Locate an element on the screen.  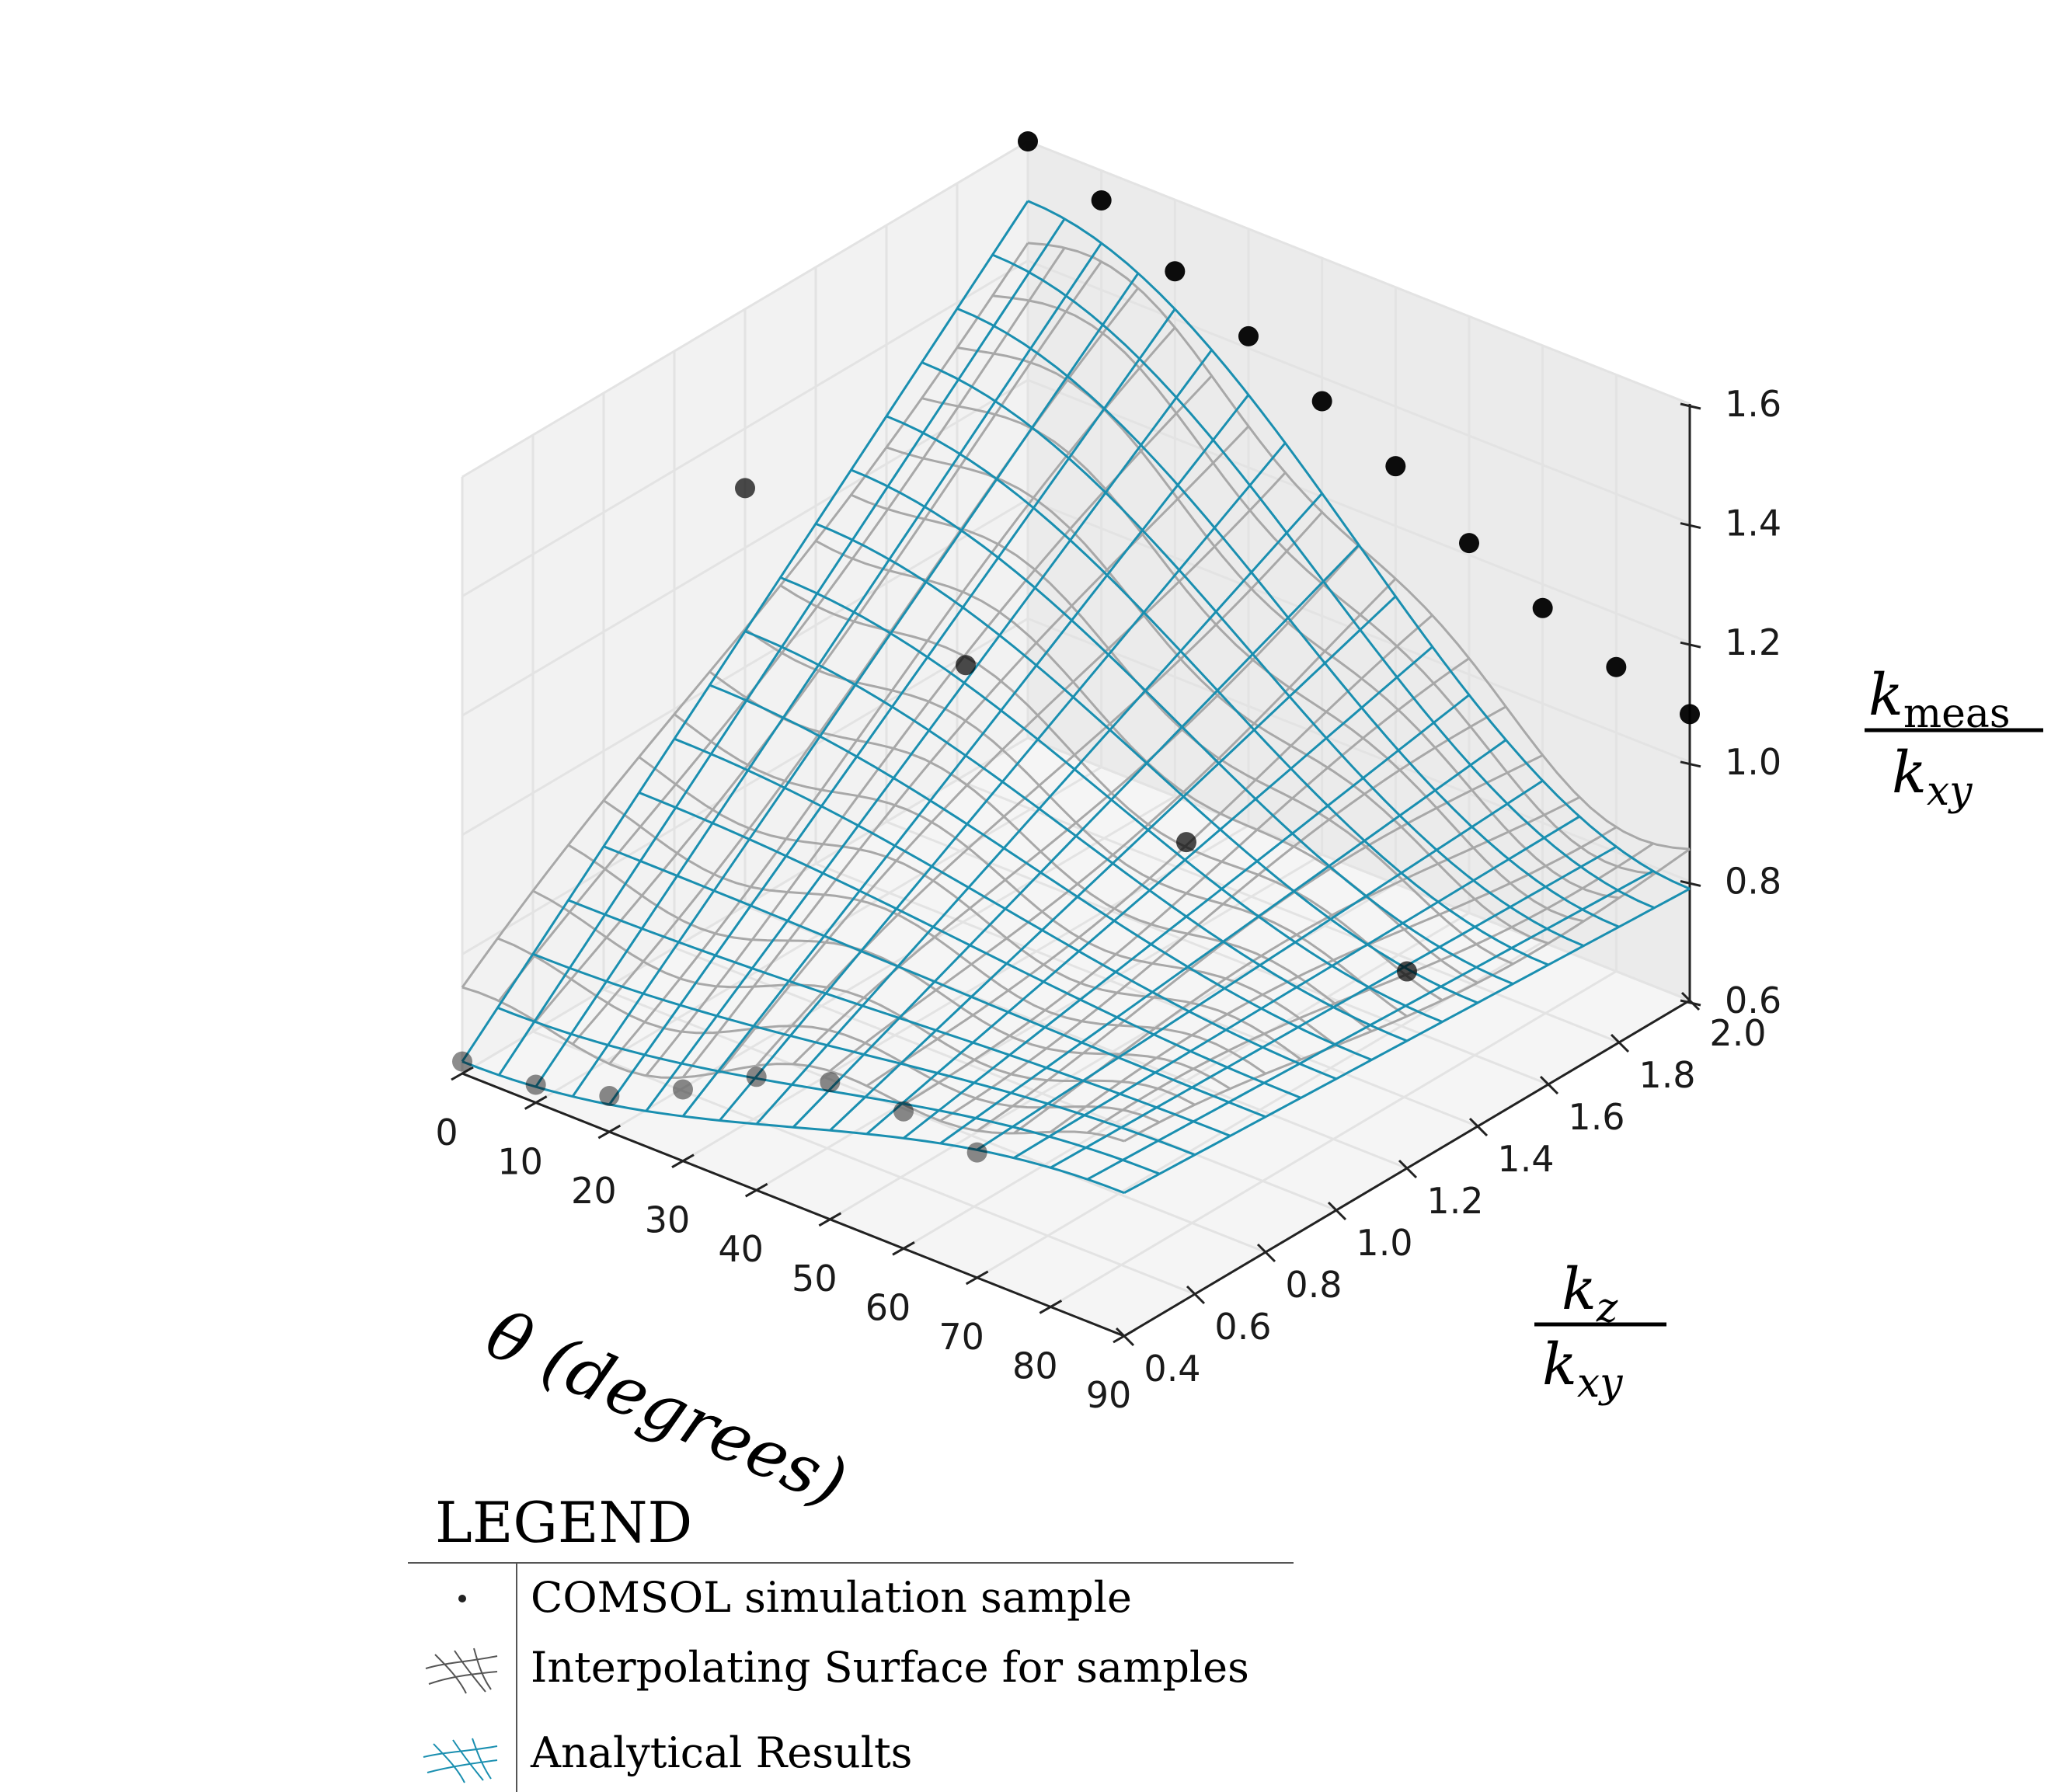
x-axis-line is located at coordinates (793, 1205).